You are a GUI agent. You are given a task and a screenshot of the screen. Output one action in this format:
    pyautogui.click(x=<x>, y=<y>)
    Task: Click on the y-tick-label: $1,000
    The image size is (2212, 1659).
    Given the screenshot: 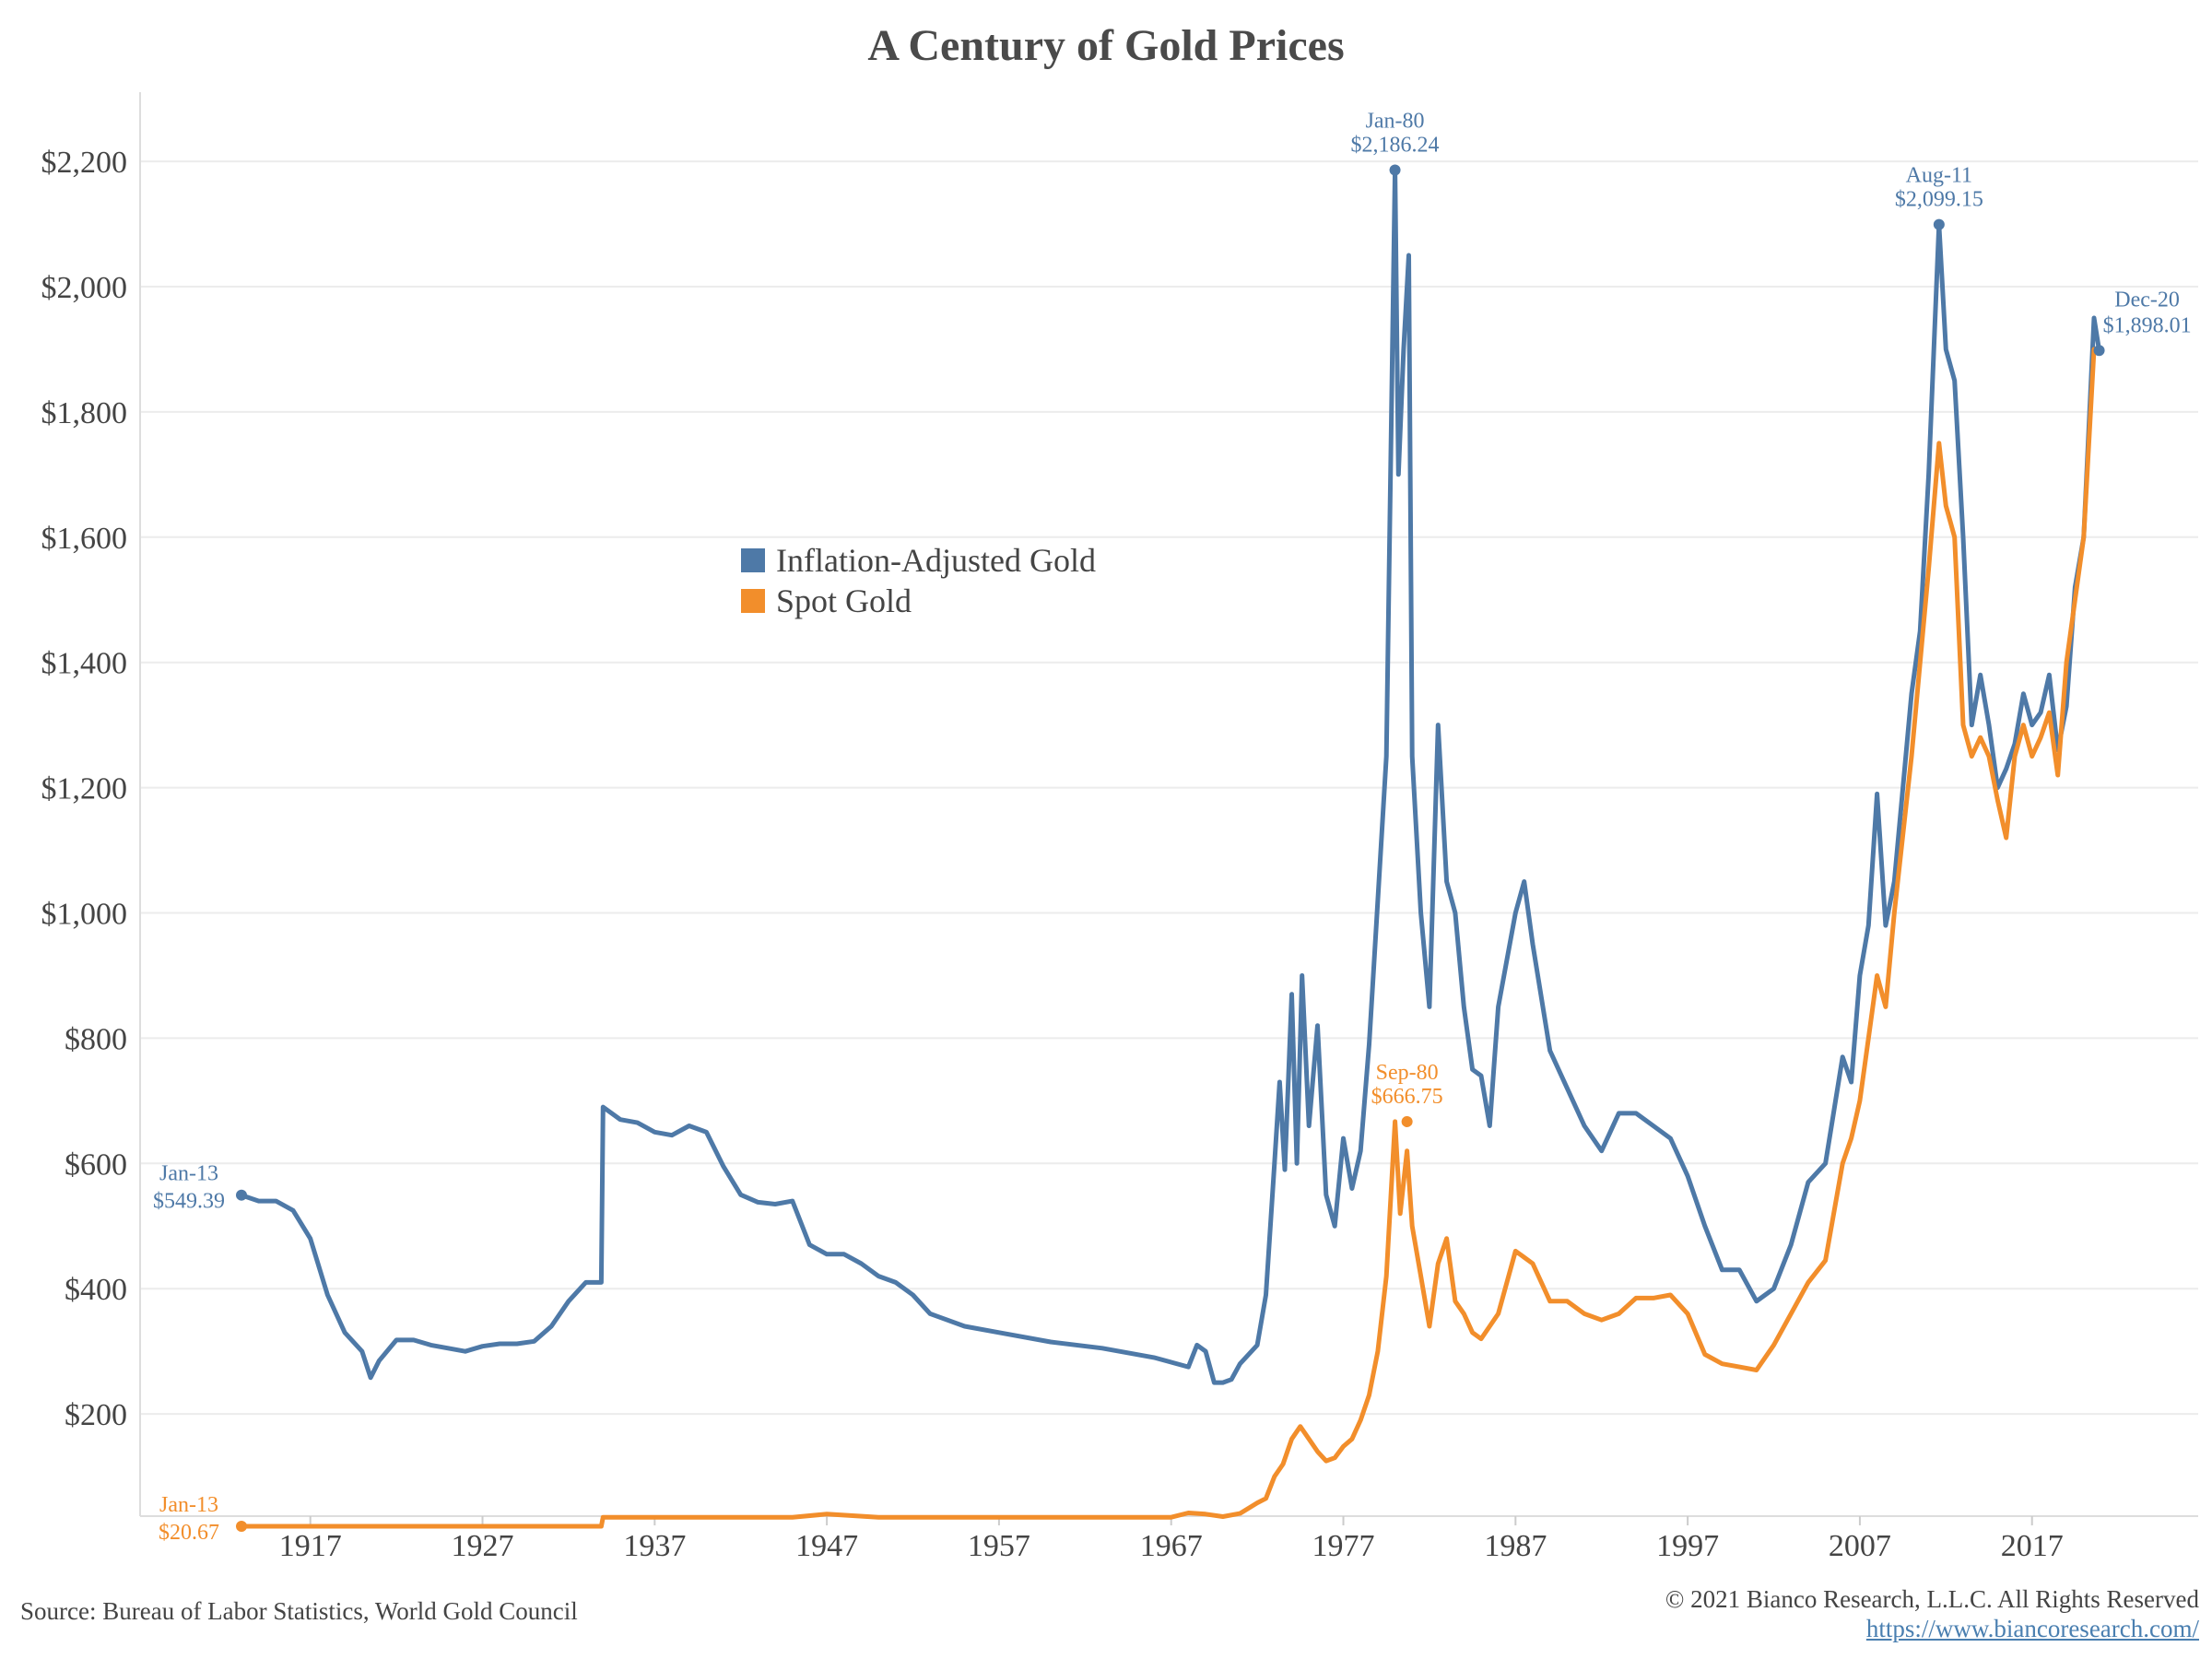 What is the action you would take?
    pyautogui.click(x=84, y=915)
    